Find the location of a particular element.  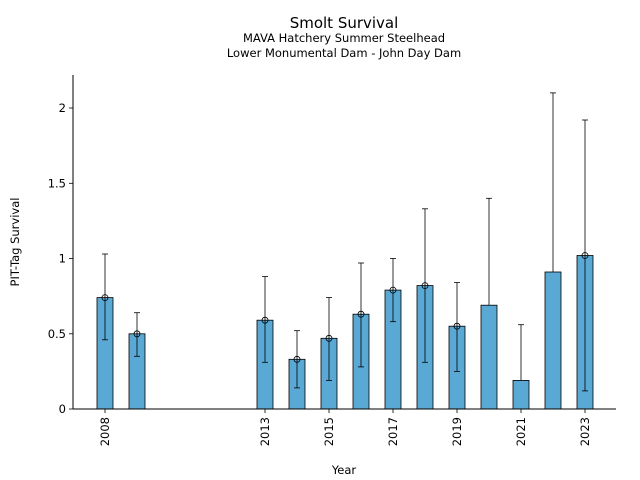

point-2018 is located at coordinates (425, 286).